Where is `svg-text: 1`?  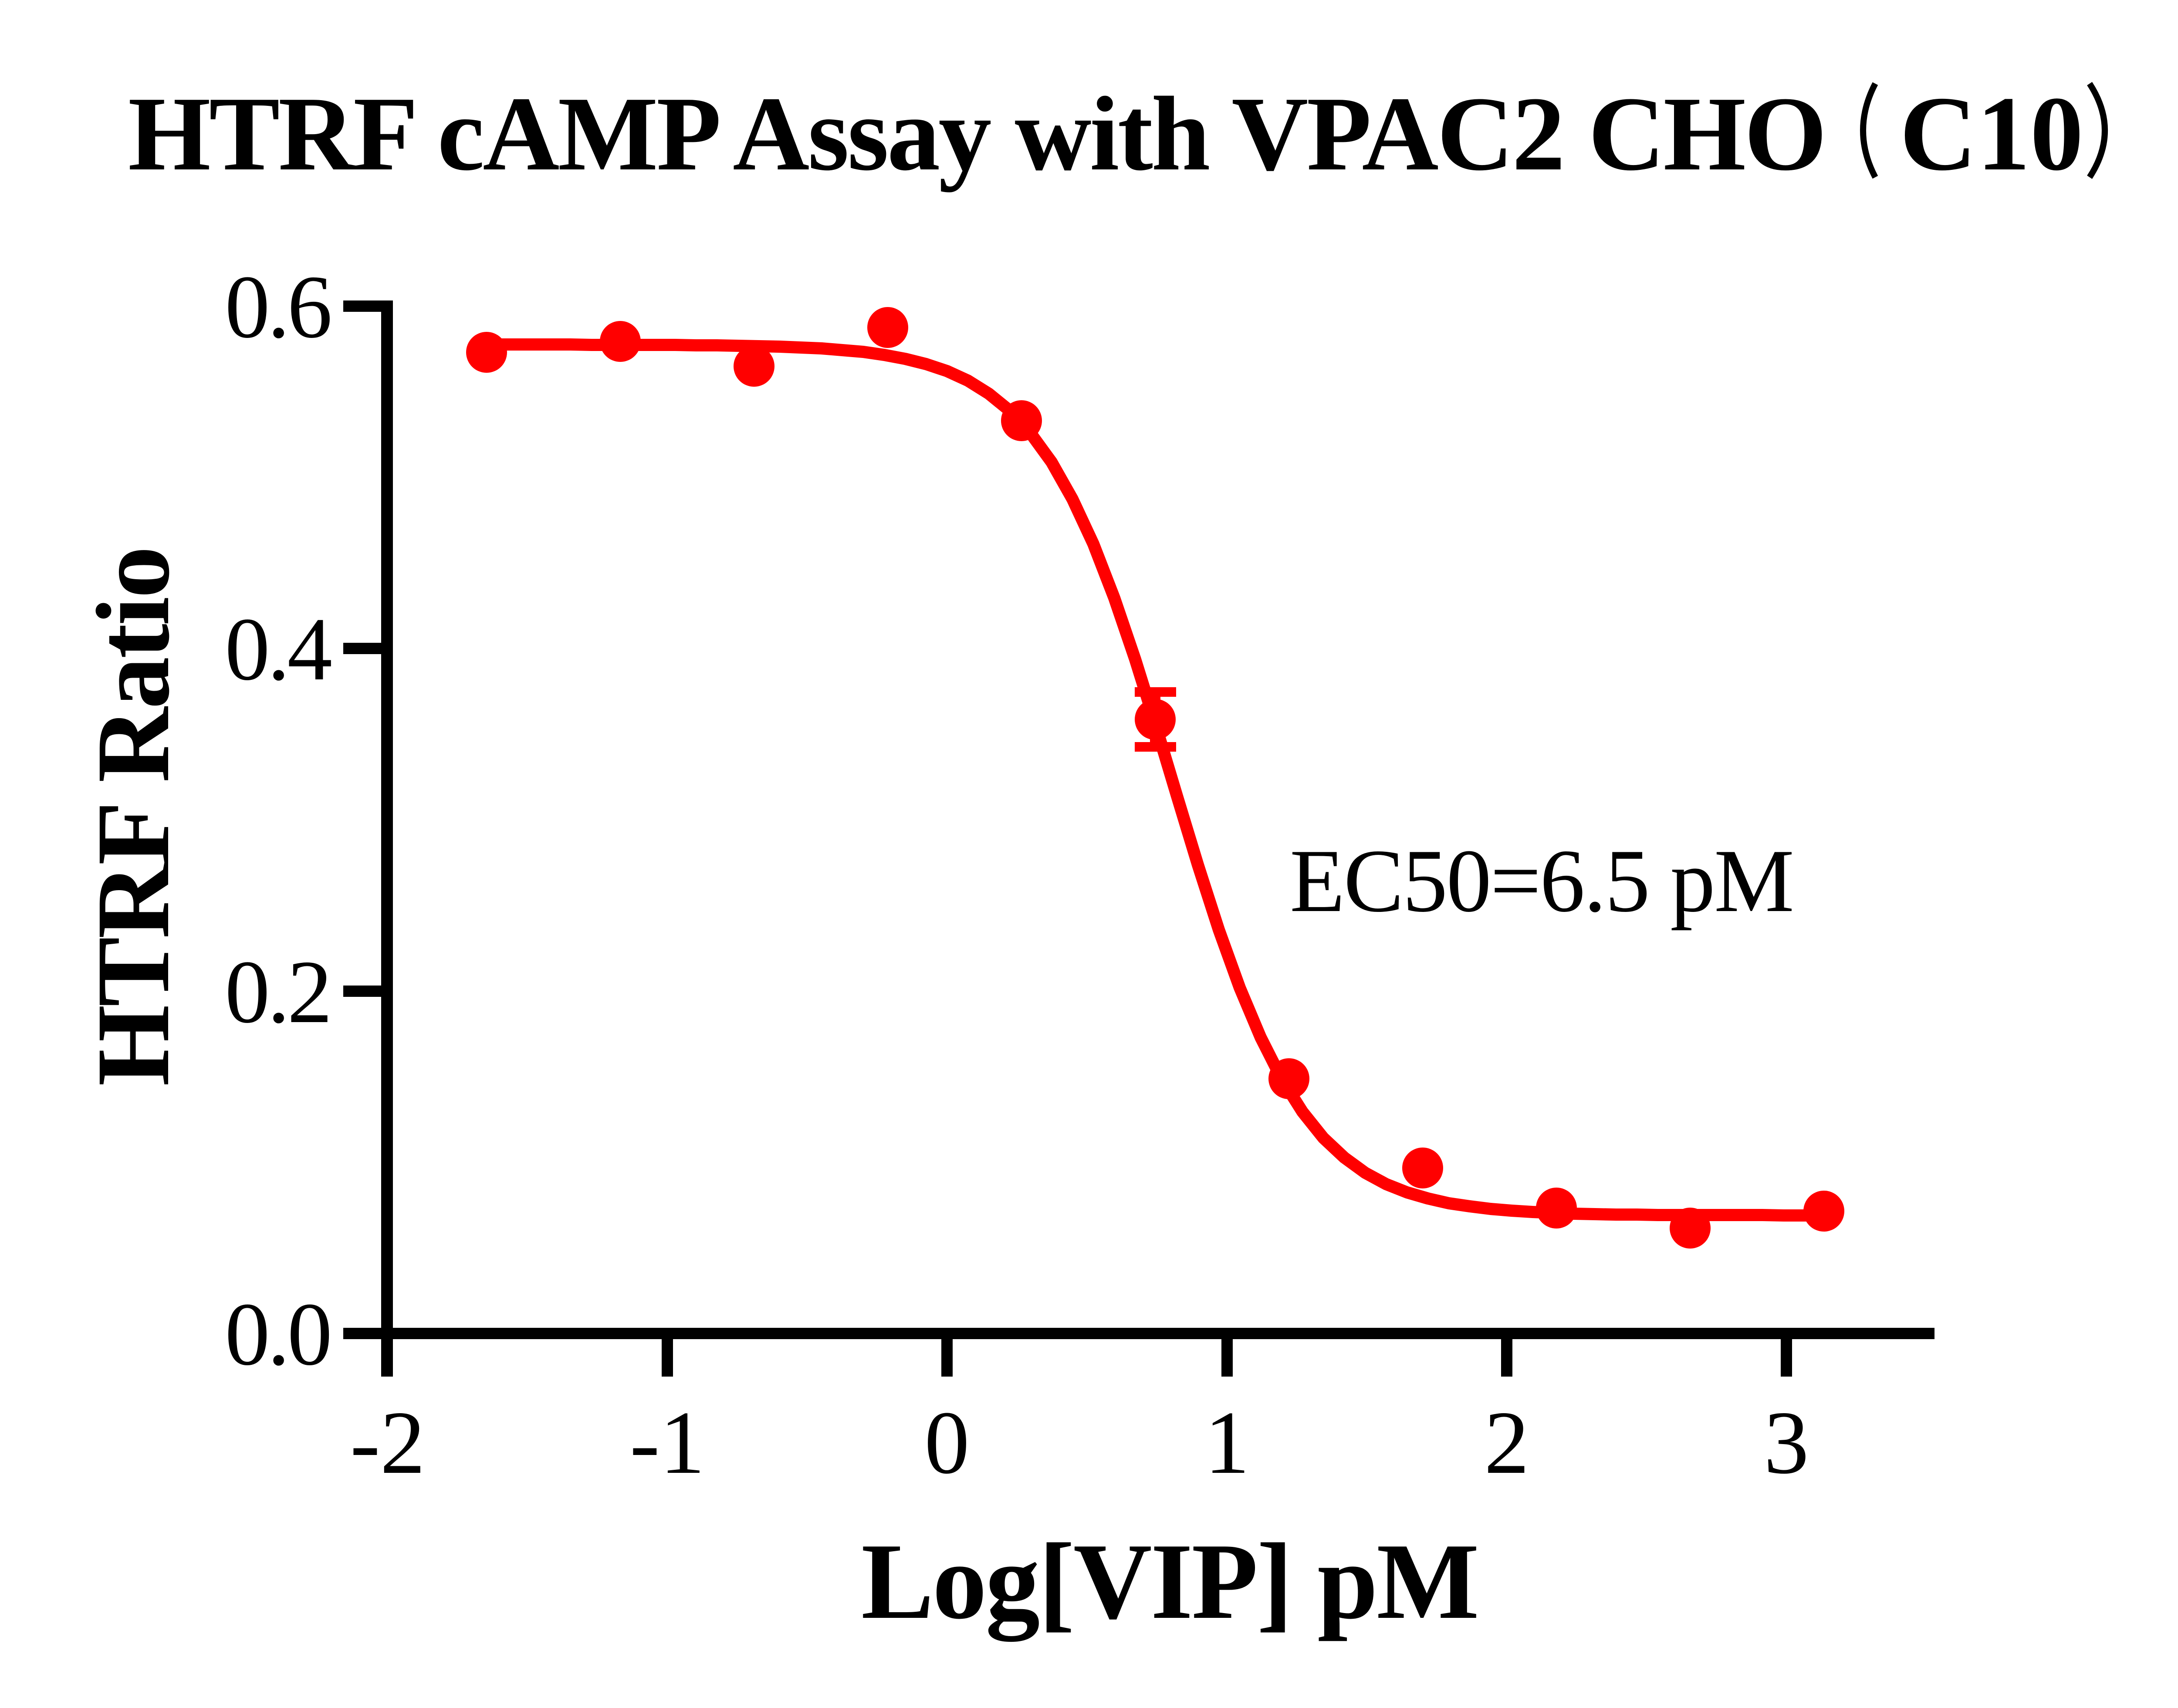 svg-text: 1 is located at coordinates (1227, 1442).